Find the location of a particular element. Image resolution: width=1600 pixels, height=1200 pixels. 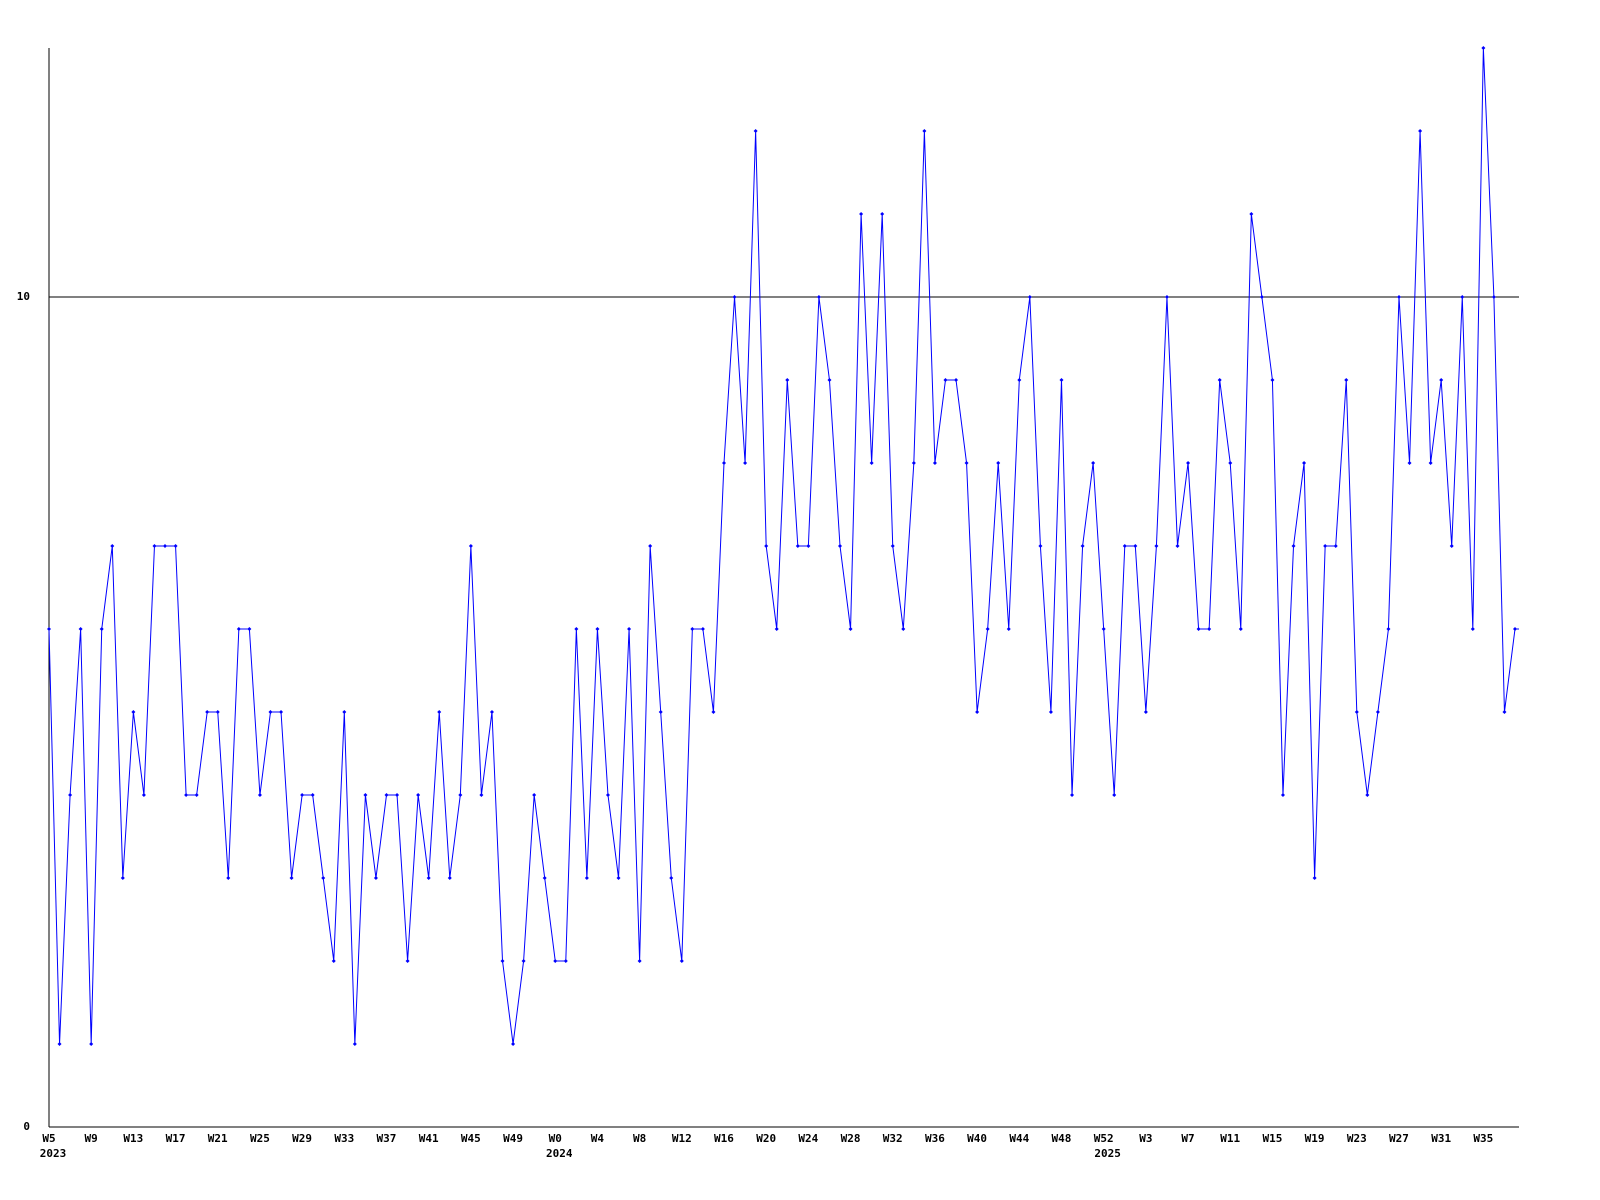

x-tick-label: W37 is located at coordinates (387, 1138).